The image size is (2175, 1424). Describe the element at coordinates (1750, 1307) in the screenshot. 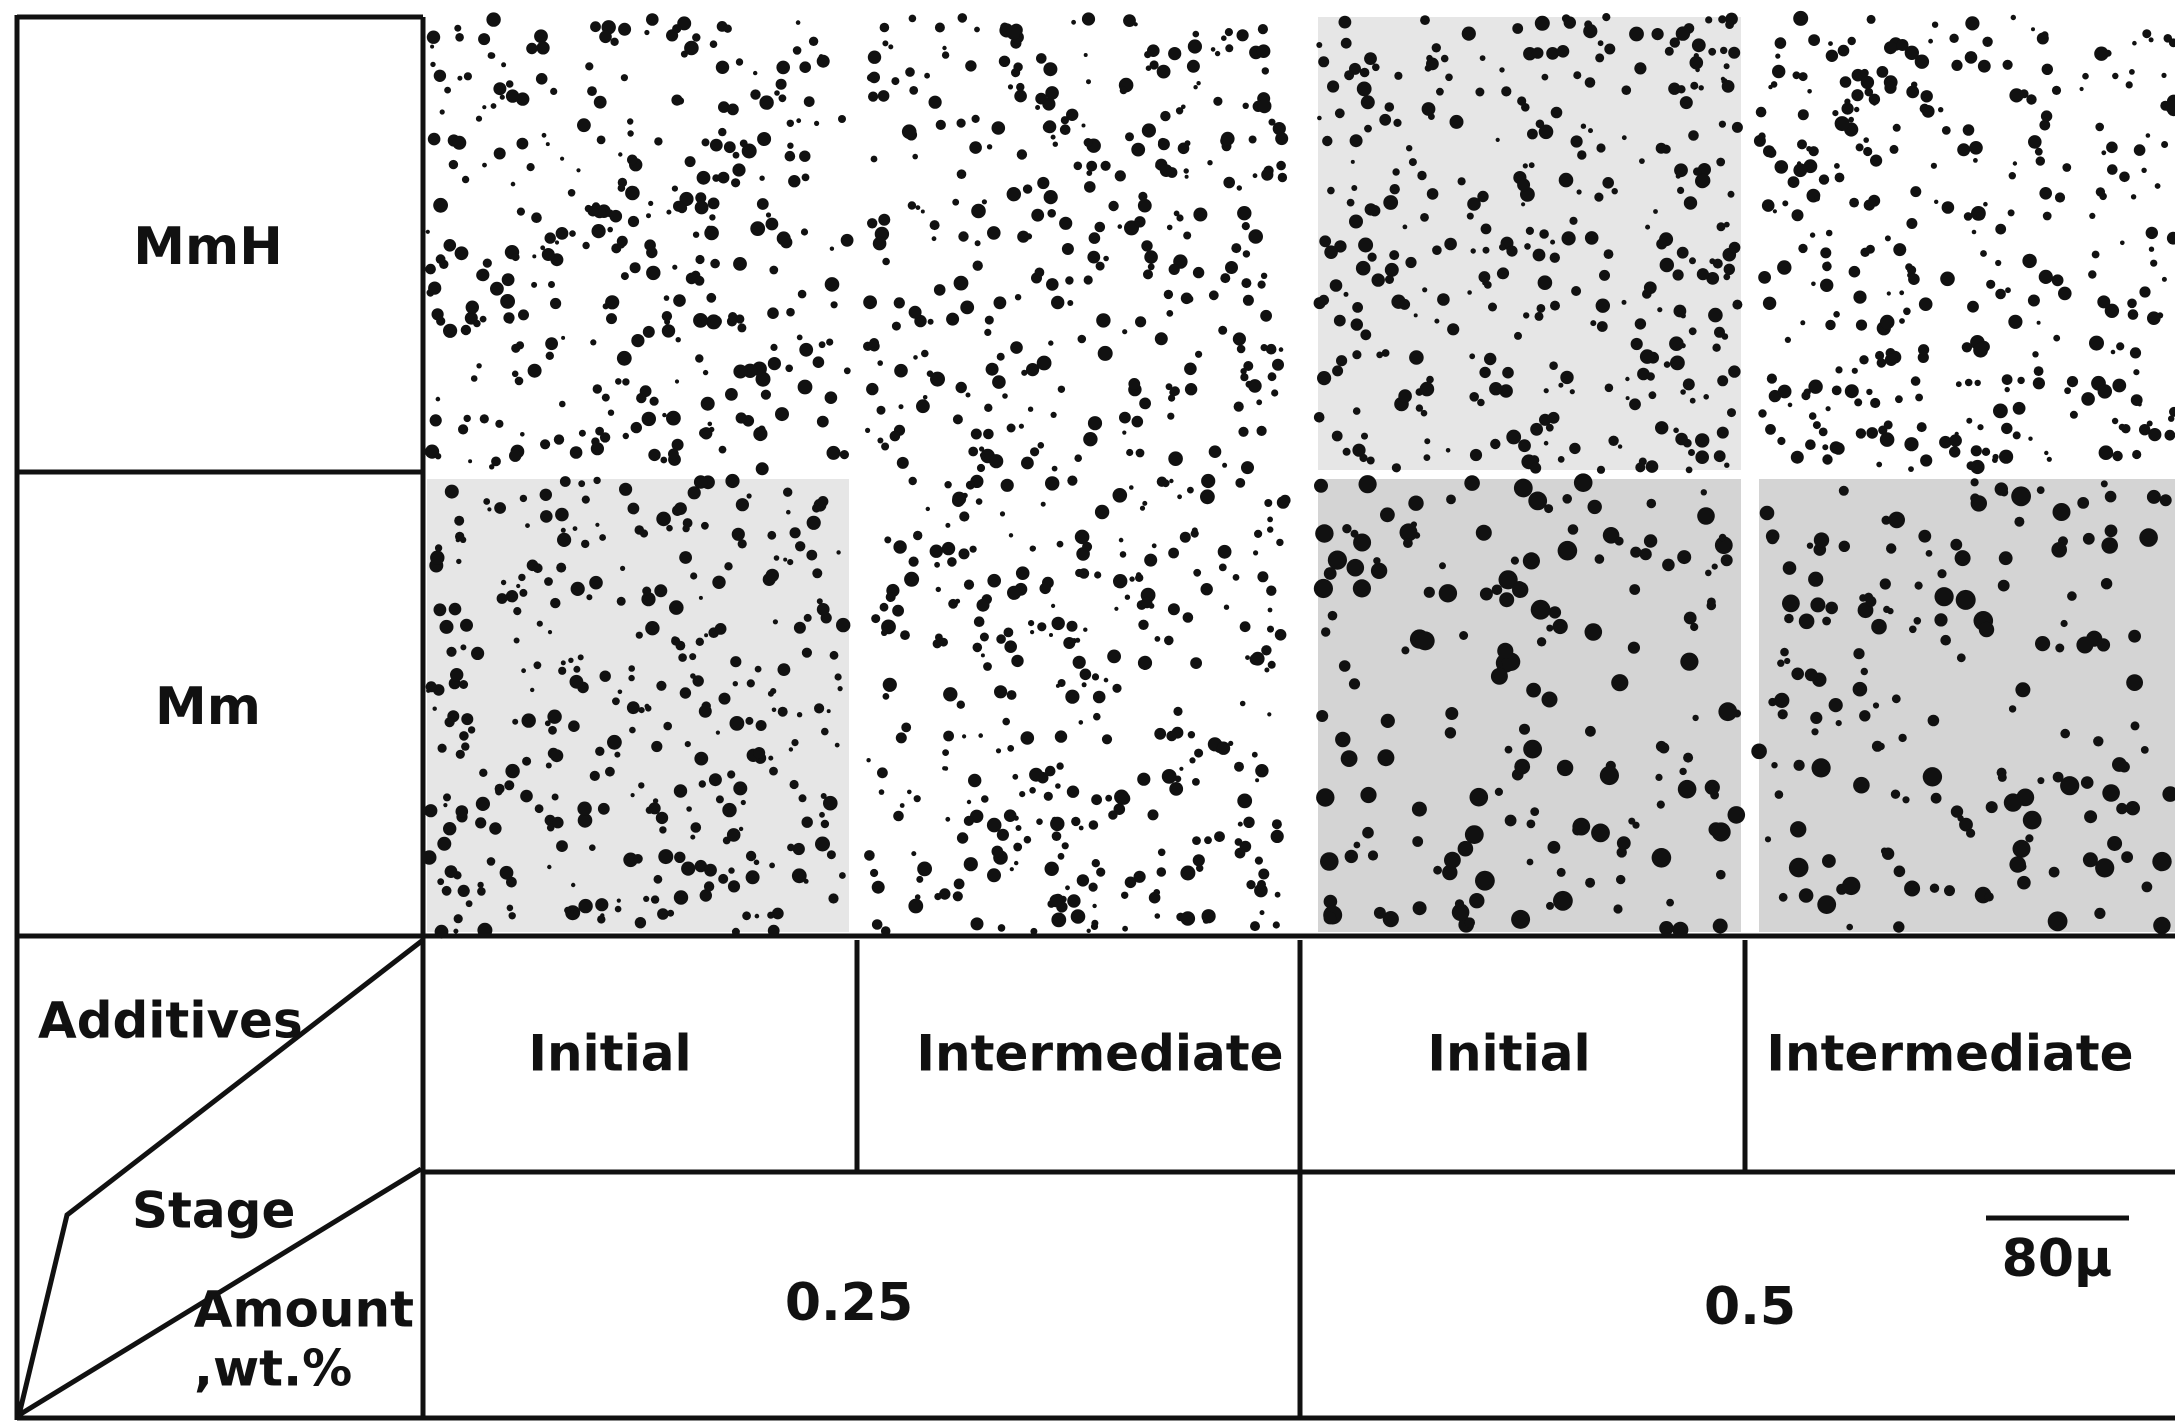

I see `amount-label: 0.5` at that location.